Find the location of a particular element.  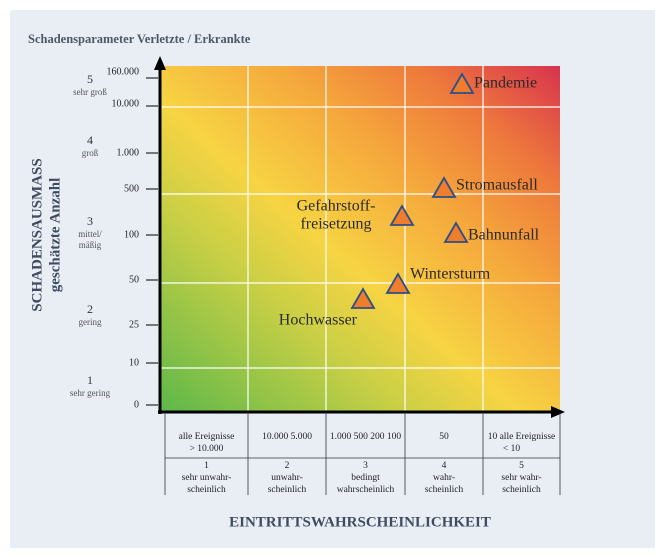

y-class-label: mäßig is located at coordinates (90, 245).